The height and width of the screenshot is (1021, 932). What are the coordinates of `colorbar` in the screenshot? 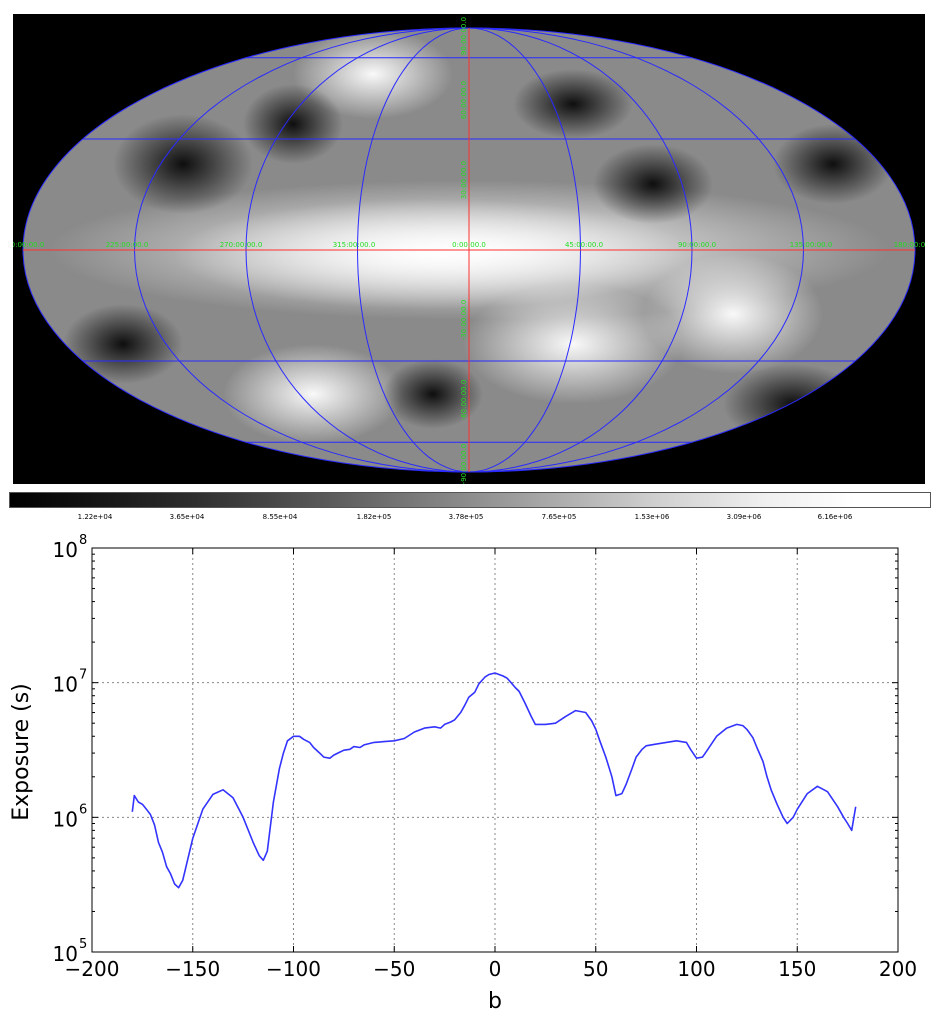 It's located at (470, 500).